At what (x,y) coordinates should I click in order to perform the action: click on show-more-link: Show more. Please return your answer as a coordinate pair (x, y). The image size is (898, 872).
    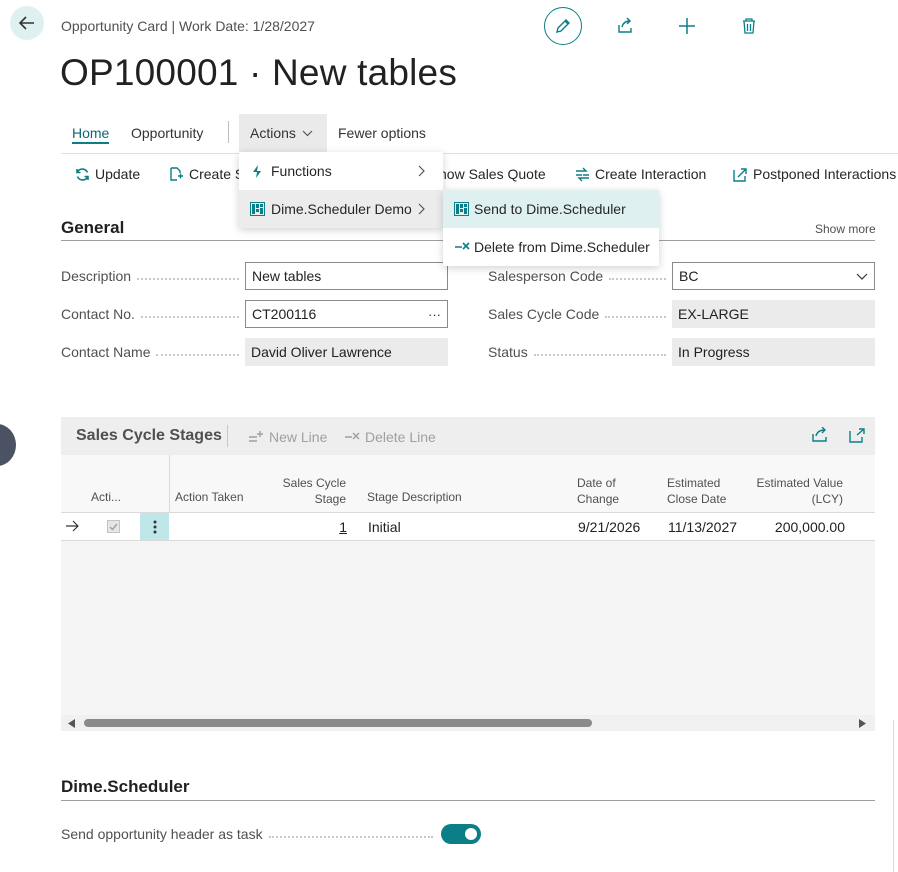
    Looking at the image, I should click on (845, 229).